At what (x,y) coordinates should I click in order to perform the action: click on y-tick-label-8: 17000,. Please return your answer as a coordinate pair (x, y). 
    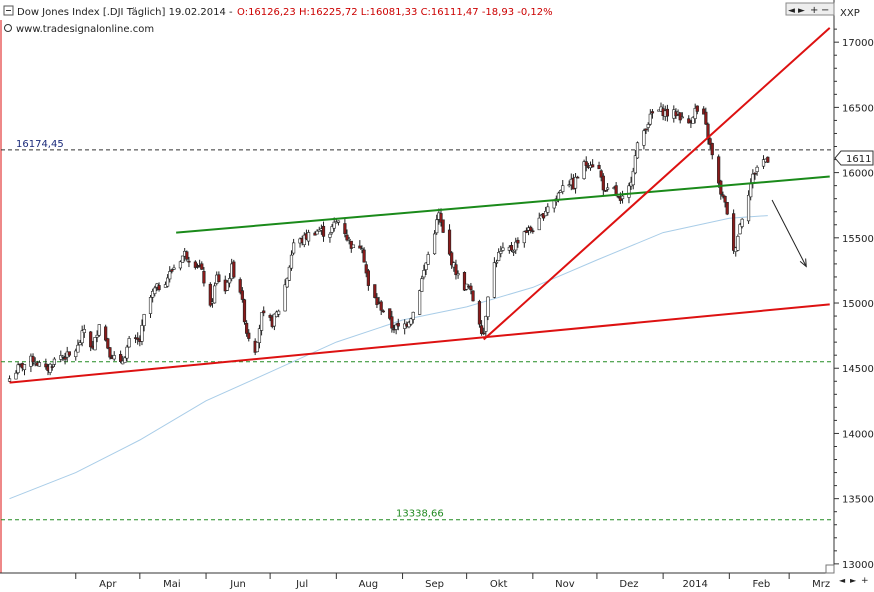
    Looking at the image, I should click on (858, 43).